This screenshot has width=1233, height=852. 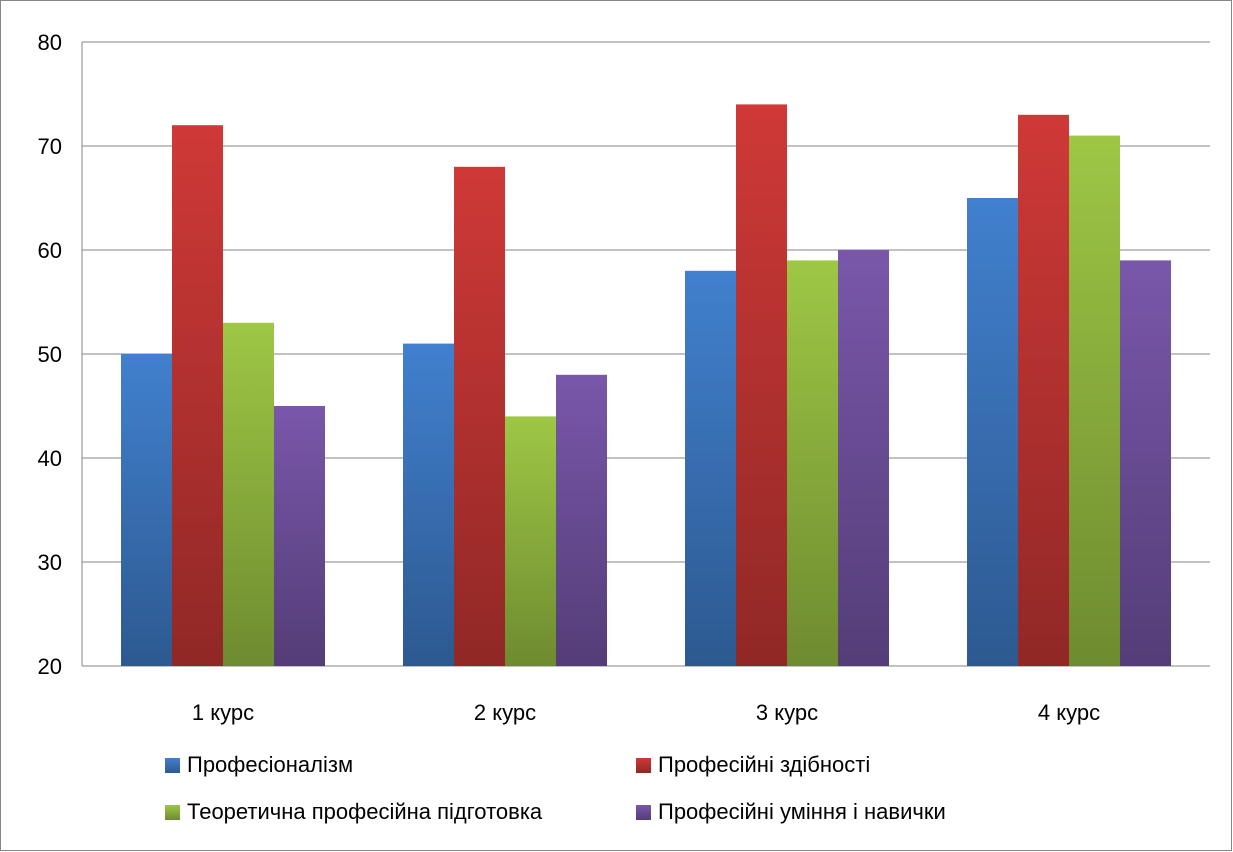 What do you see at coordinates (270, 764) in the screenshot?
I see `legend-label: Професіоналізм` at bounding box center [270, 764].